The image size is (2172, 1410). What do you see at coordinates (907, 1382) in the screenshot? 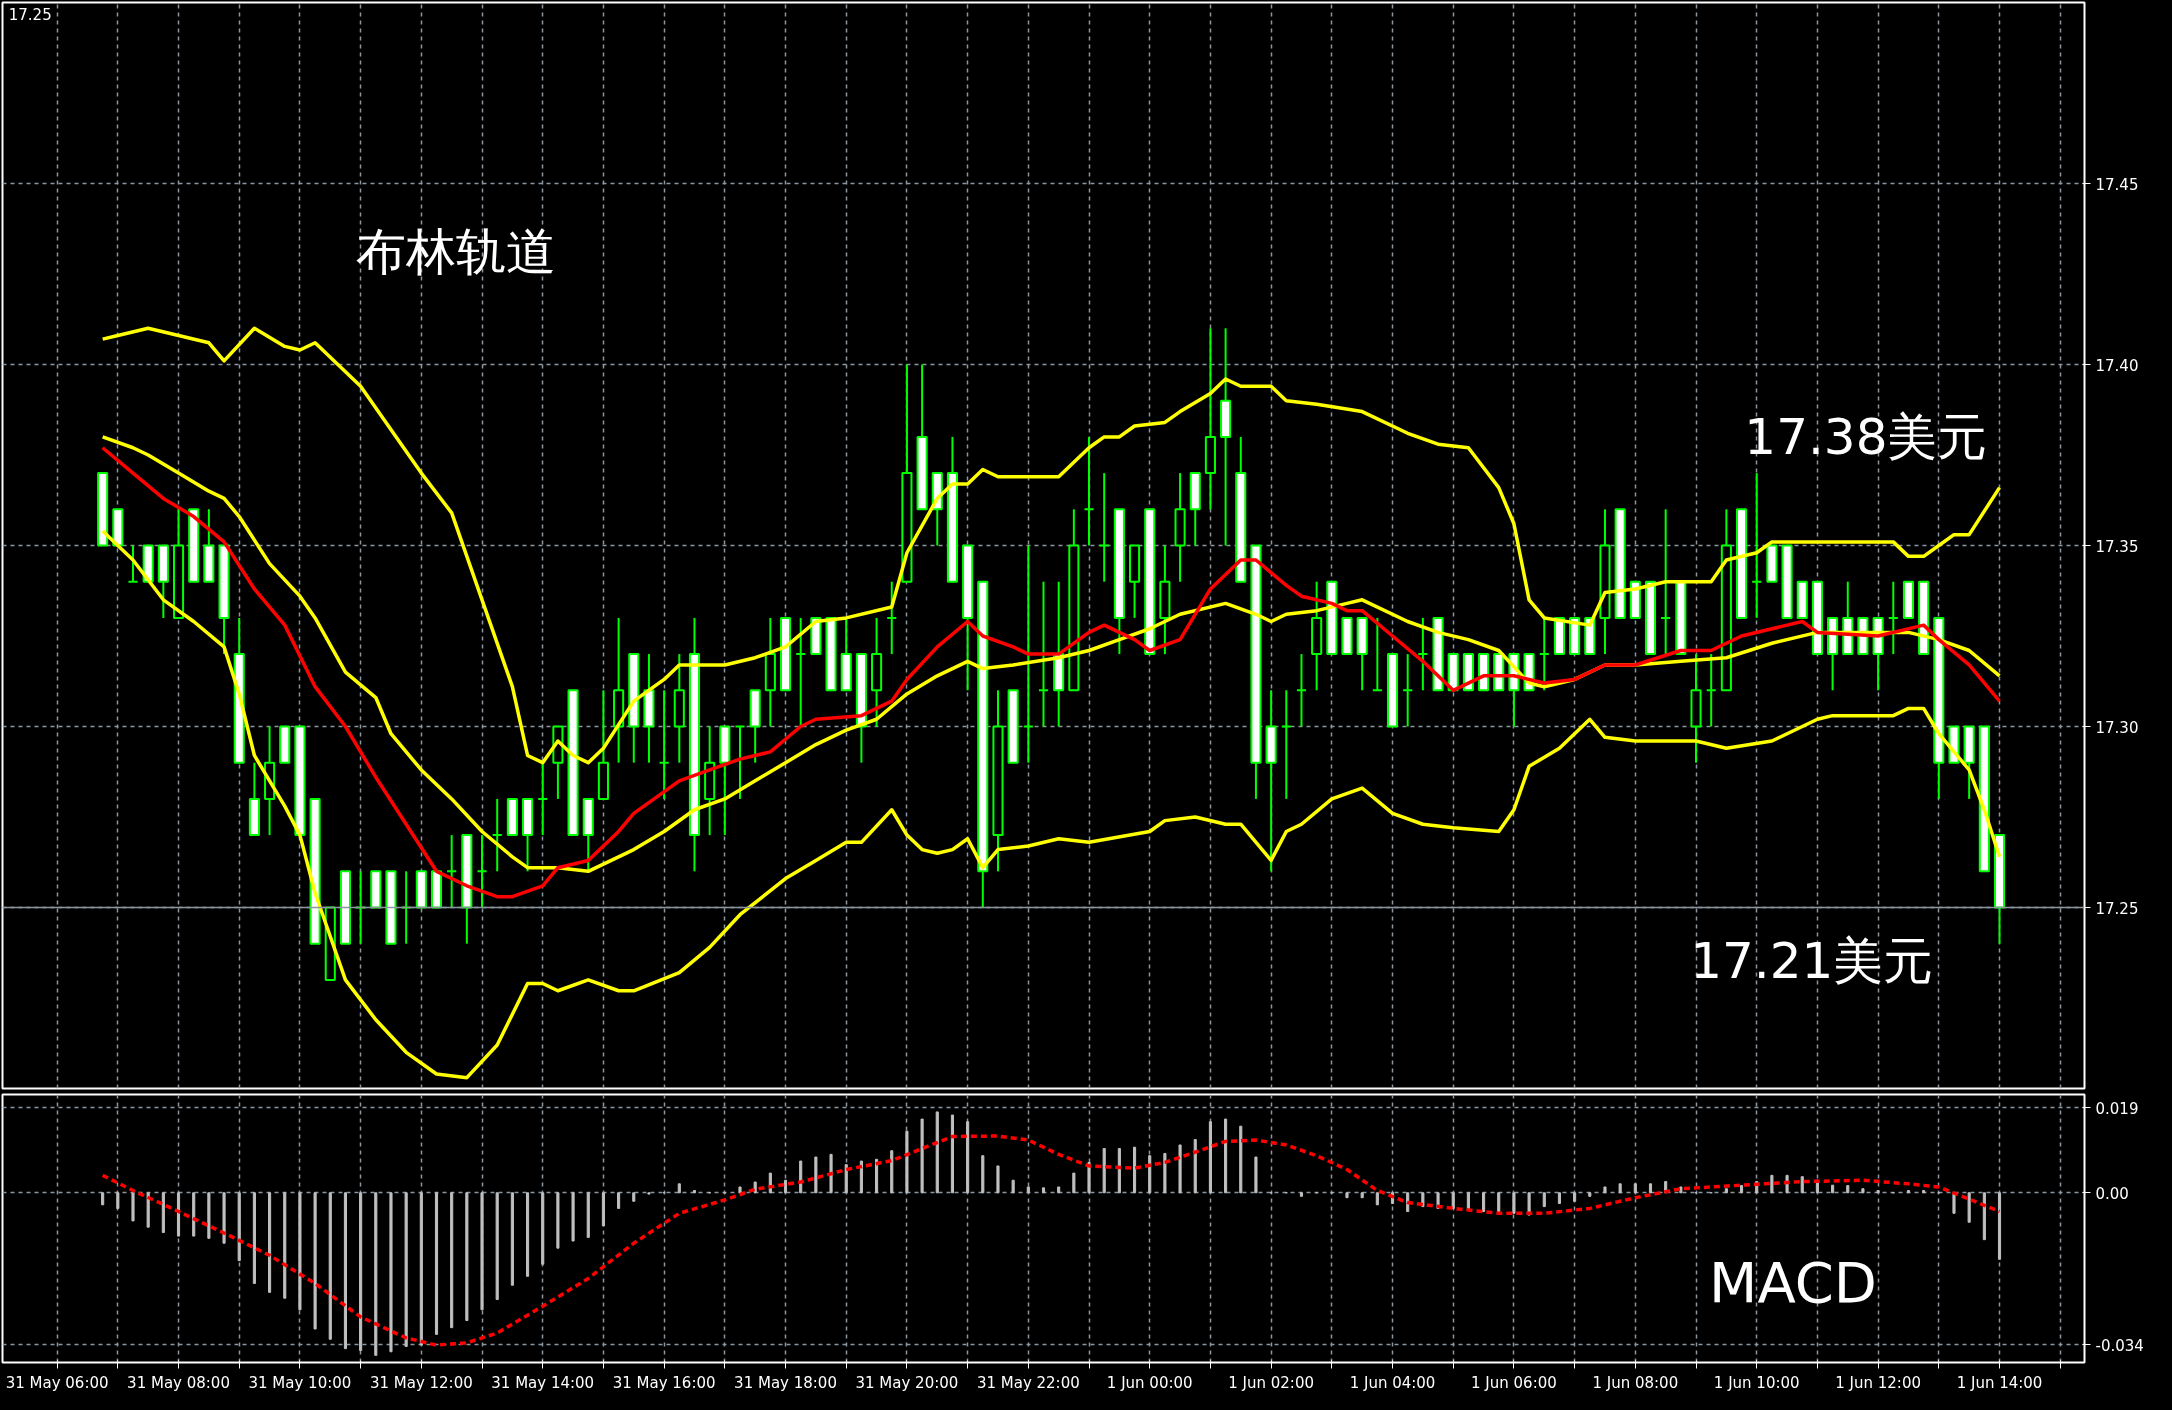
I see `x-tick-label: 31 May 20:00` at bounding box center [907, 1382].